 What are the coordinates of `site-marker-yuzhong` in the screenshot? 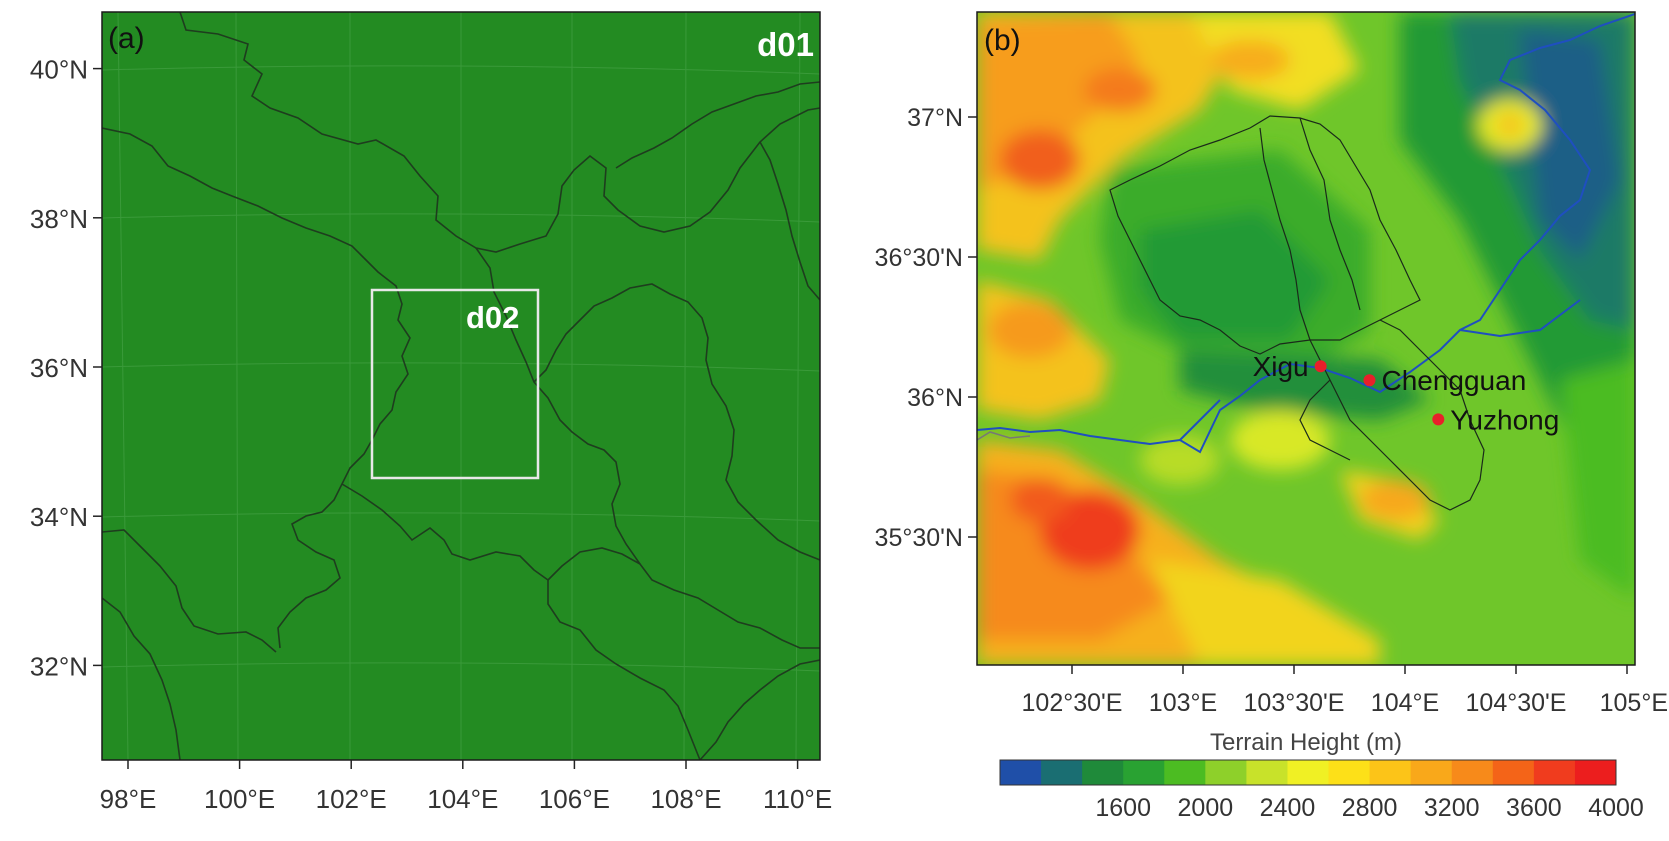 It's located at (1438, 419).